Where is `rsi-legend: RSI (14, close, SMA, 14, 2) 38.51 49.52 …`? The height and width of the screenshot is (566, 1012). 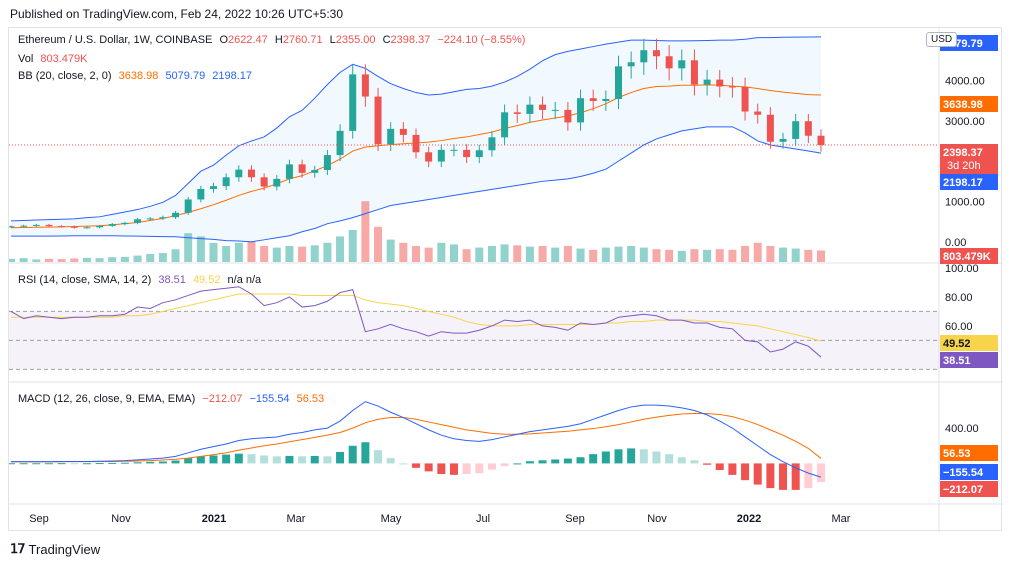 rsi-legend: RSI (14, close, SMA, 14, 2) 38.51 49.52 … is located at coordinates (141, 280).